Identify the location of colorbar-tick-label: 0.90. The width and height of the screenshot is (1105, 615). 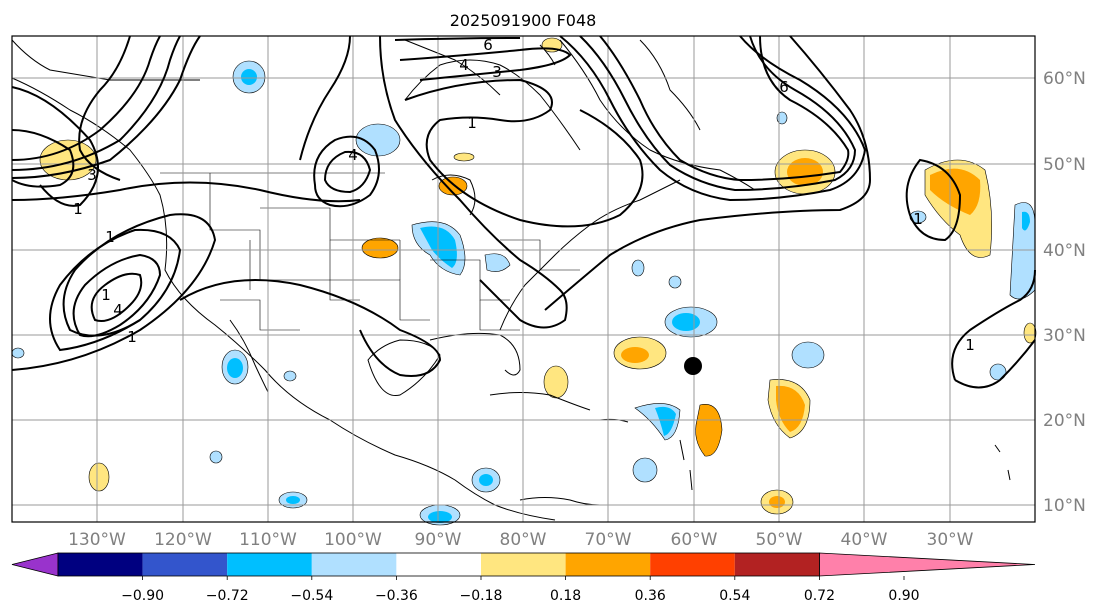
(903, 596).